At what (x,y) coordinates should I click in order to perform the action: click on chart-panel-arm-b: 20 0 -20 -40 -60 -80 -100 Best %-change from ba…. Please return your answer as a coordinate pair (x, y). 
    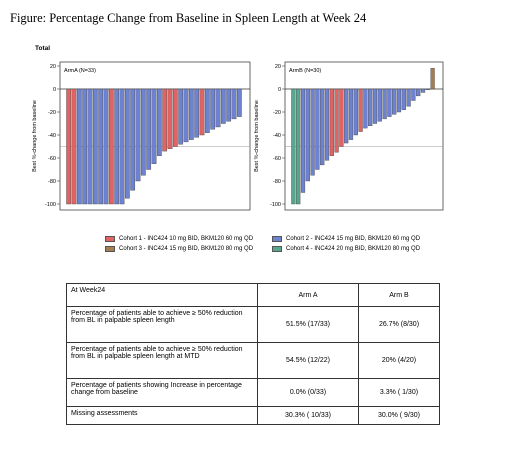
    Looking at the image, I should click on (349, 136).